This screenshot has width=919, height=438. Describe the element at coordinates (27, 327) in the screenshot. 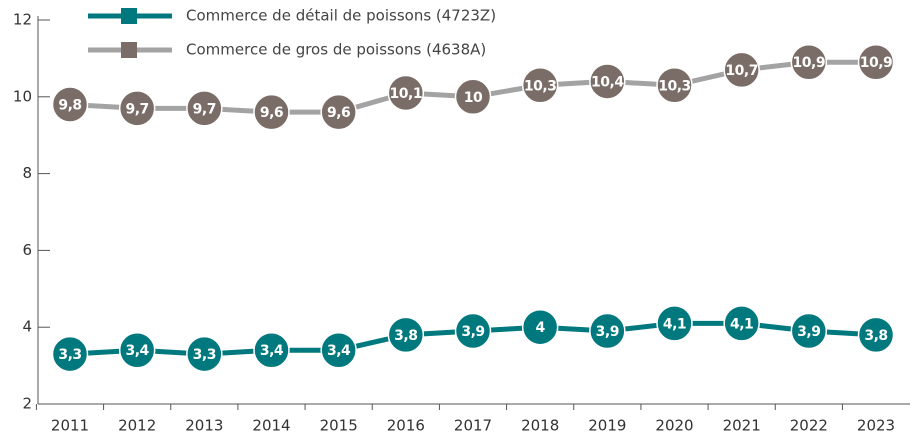

I see `y-tick-label: 4` at that location.